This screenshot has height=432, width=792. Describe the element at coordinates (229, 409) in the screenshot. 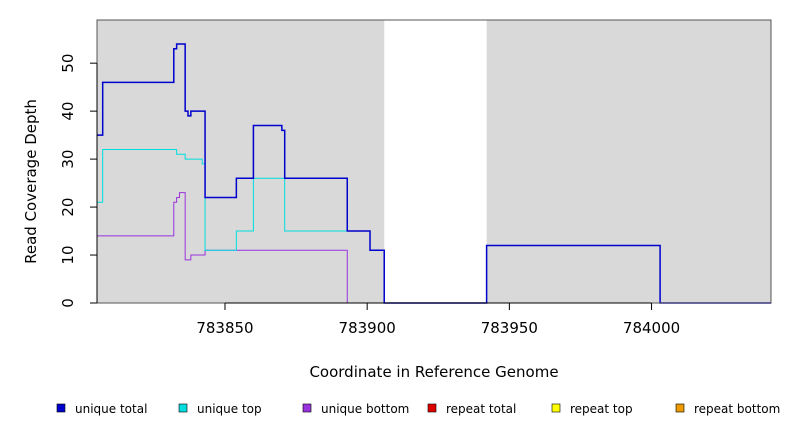

I see `legend-label: unique top` at that location.